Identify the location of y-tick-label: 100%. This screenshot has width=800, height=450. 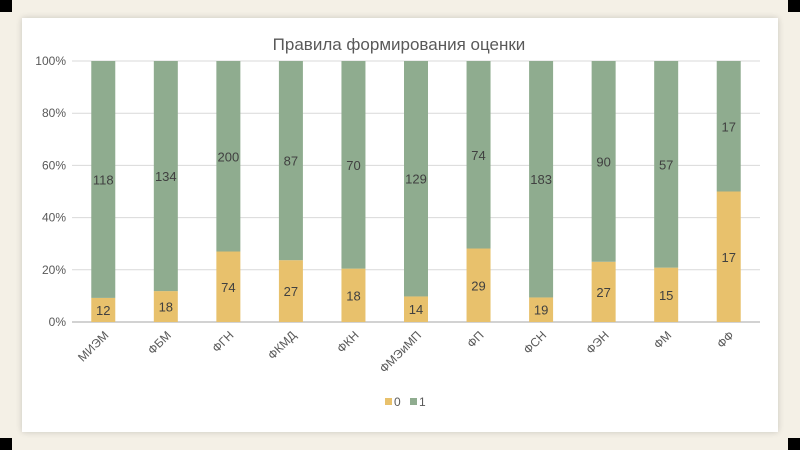
(50, 61).